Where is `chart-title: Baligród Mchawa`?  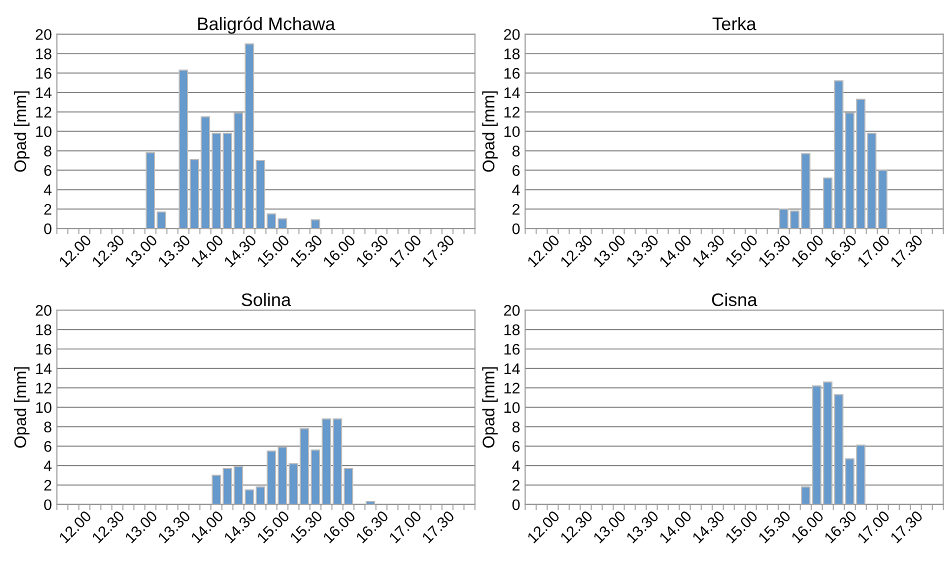 chart-title: Baligród Mchawa is located at coordinates (267, 25).